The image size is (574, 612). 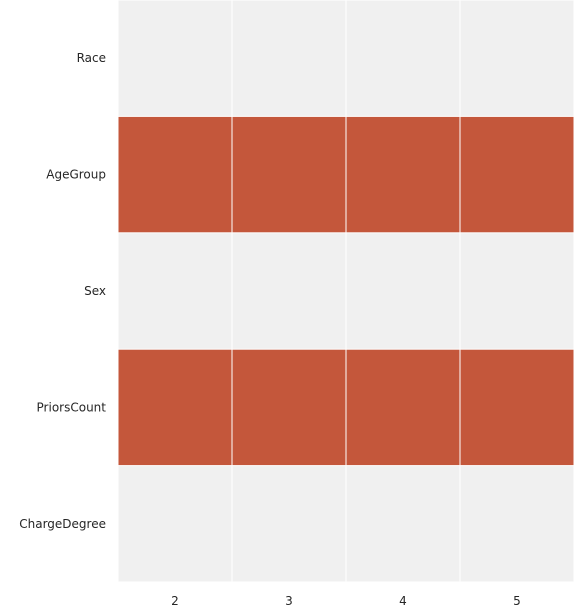 I want to click on y-tick-label-chargedegree: ChargeDegree, so click(x=62, y=524).